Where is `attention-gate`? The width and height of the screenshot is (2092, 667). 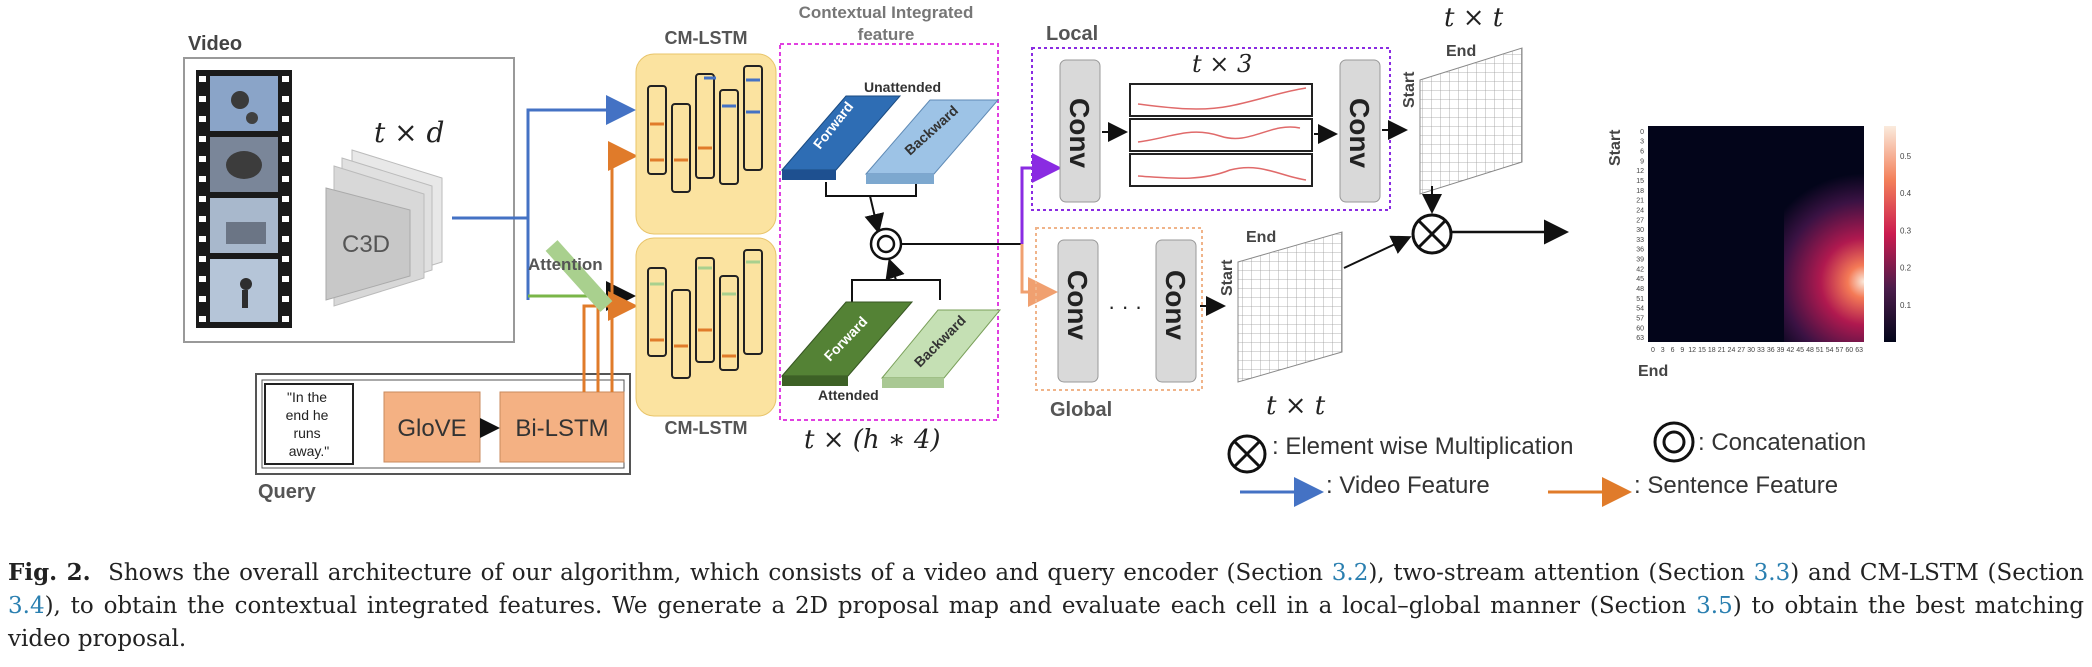 attention-gate is located at coordinates (579, 276).